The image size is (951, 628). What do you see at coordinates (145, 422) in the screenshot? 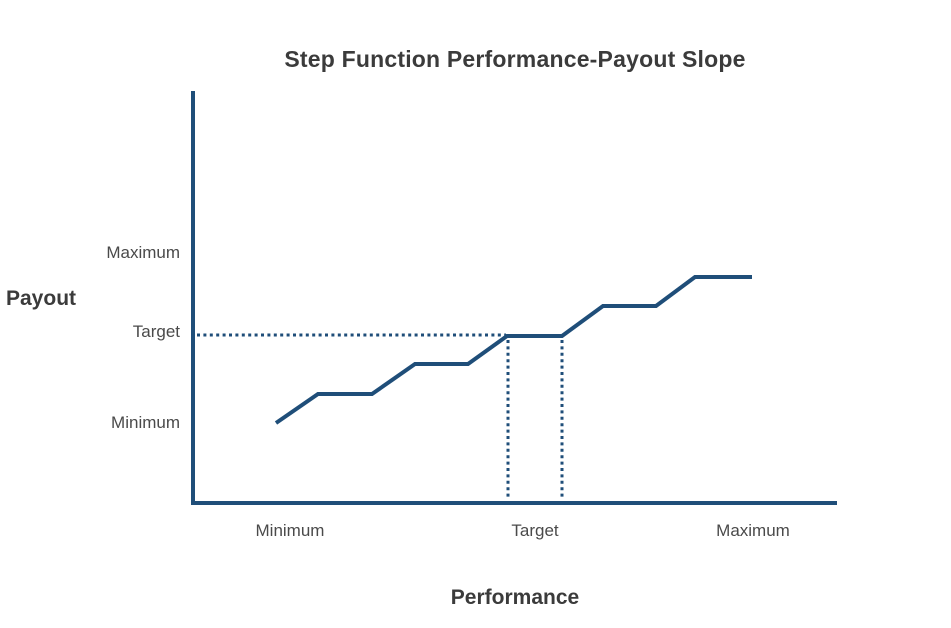
I see `y-tick-label-minimum: Minimum` at bounding box center [145, 422].